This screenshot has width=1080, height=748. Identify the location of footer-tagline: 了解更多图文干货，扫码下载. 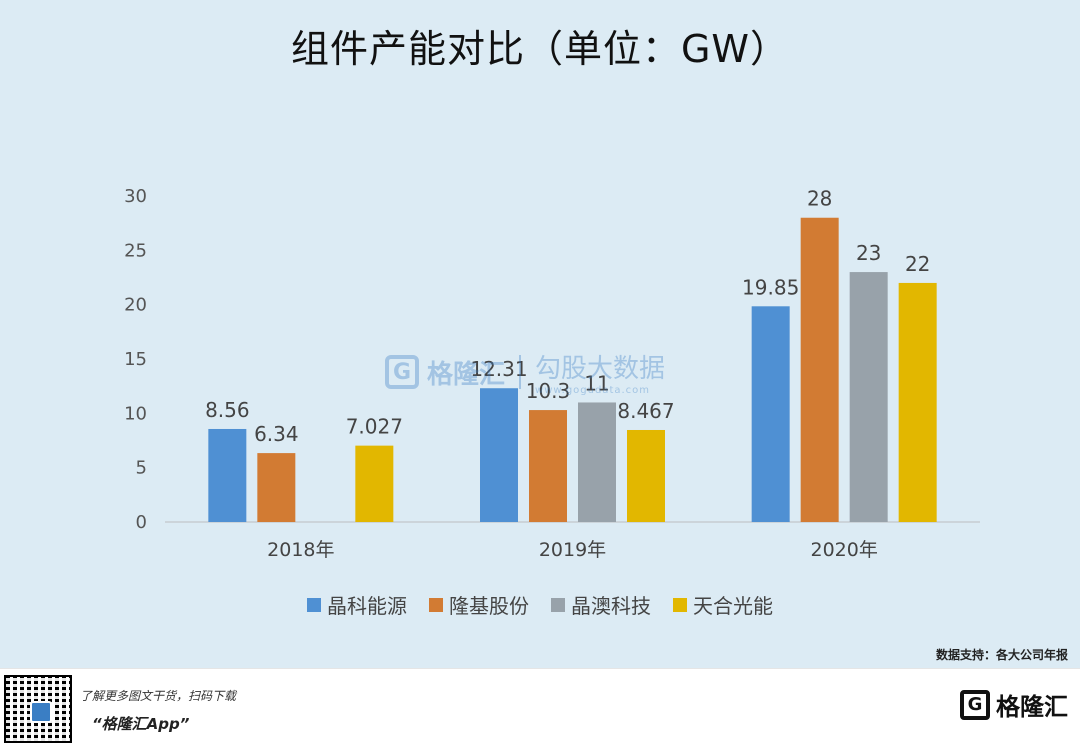
(158, 696).